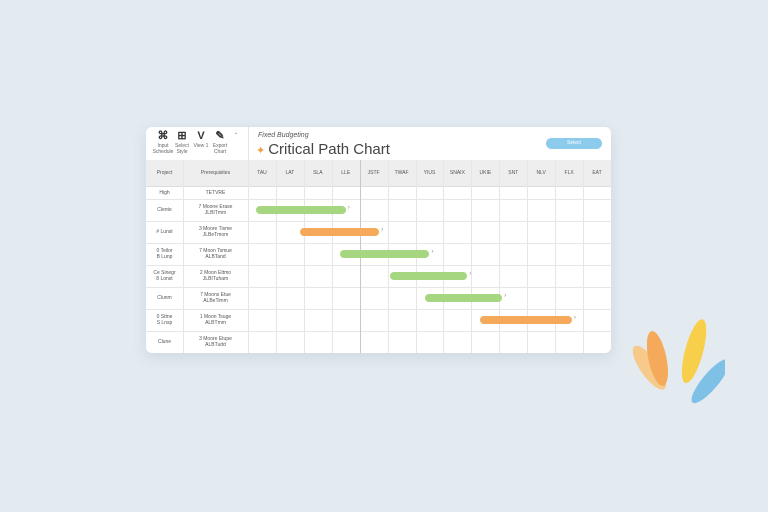 The width and height of the screenshot is (768, 512). Describe the element at coordinates (597, 173) in the screenshot. I see `timeline-header: EAT` at that location.